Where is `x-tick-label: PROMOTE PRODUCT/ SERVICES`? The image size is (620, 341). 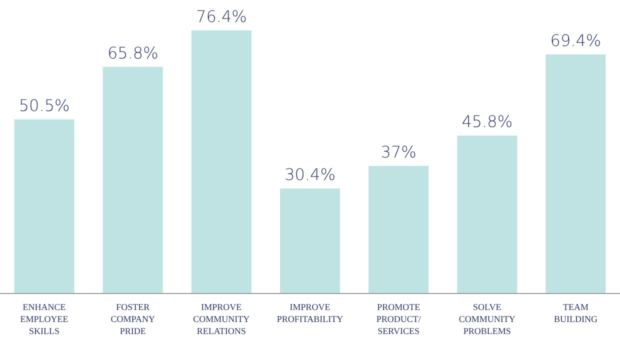
x-tick-label: PROMOTE PRODUCT/ SERVICES is located at coordinates (399, 319).